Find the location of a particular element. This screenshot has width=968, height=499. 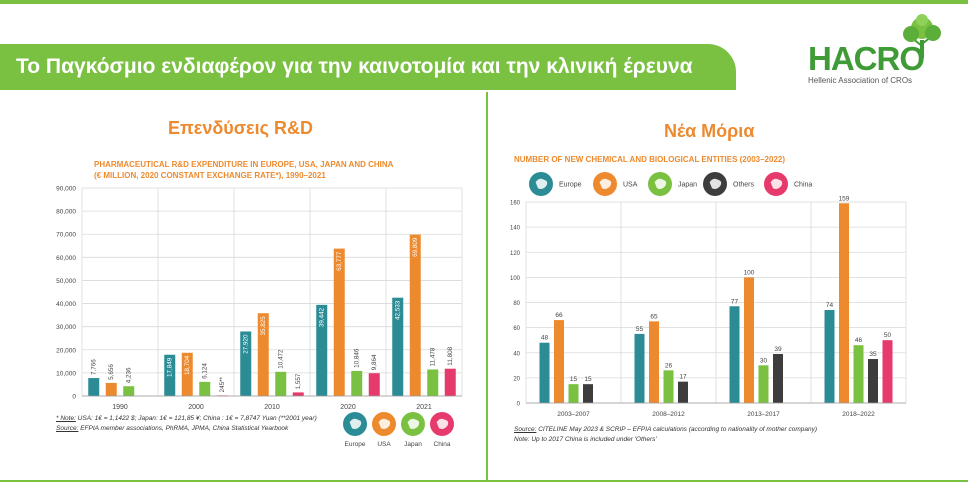

rd-note-label: * Note: is located at coordinates (66, 418).